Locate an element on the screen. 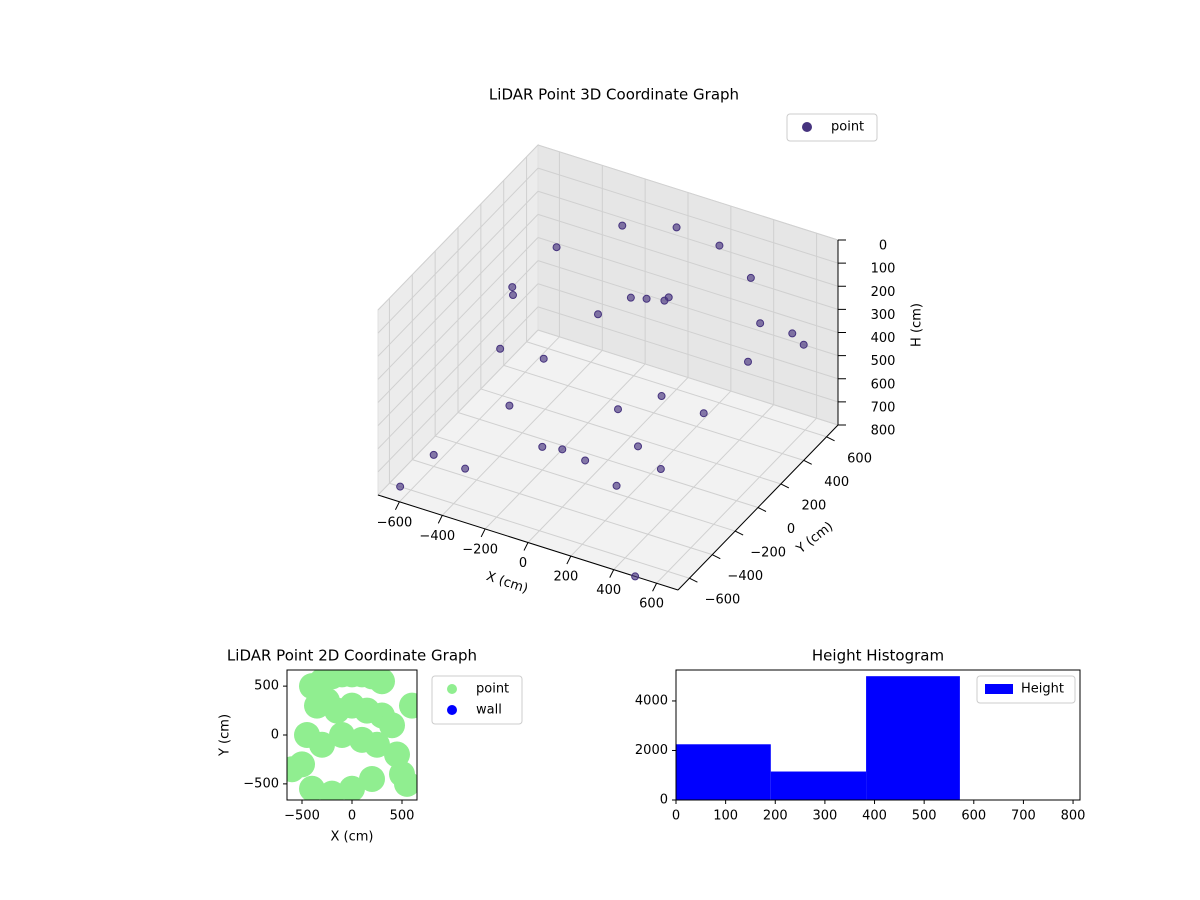 The height and width of the screenshot is (900, 1200). z-tick-label: 700 is located at coordinates (883, 407).